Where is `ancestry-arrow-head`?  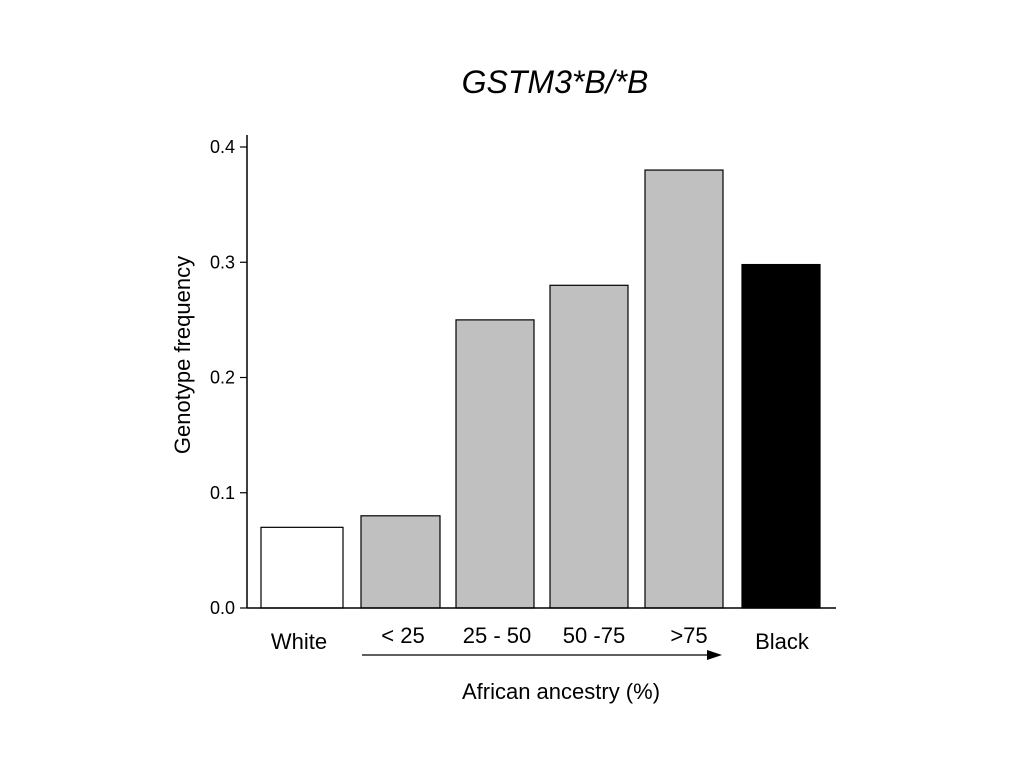 ancestry-arrow-head is located at coordinates (714, 655).